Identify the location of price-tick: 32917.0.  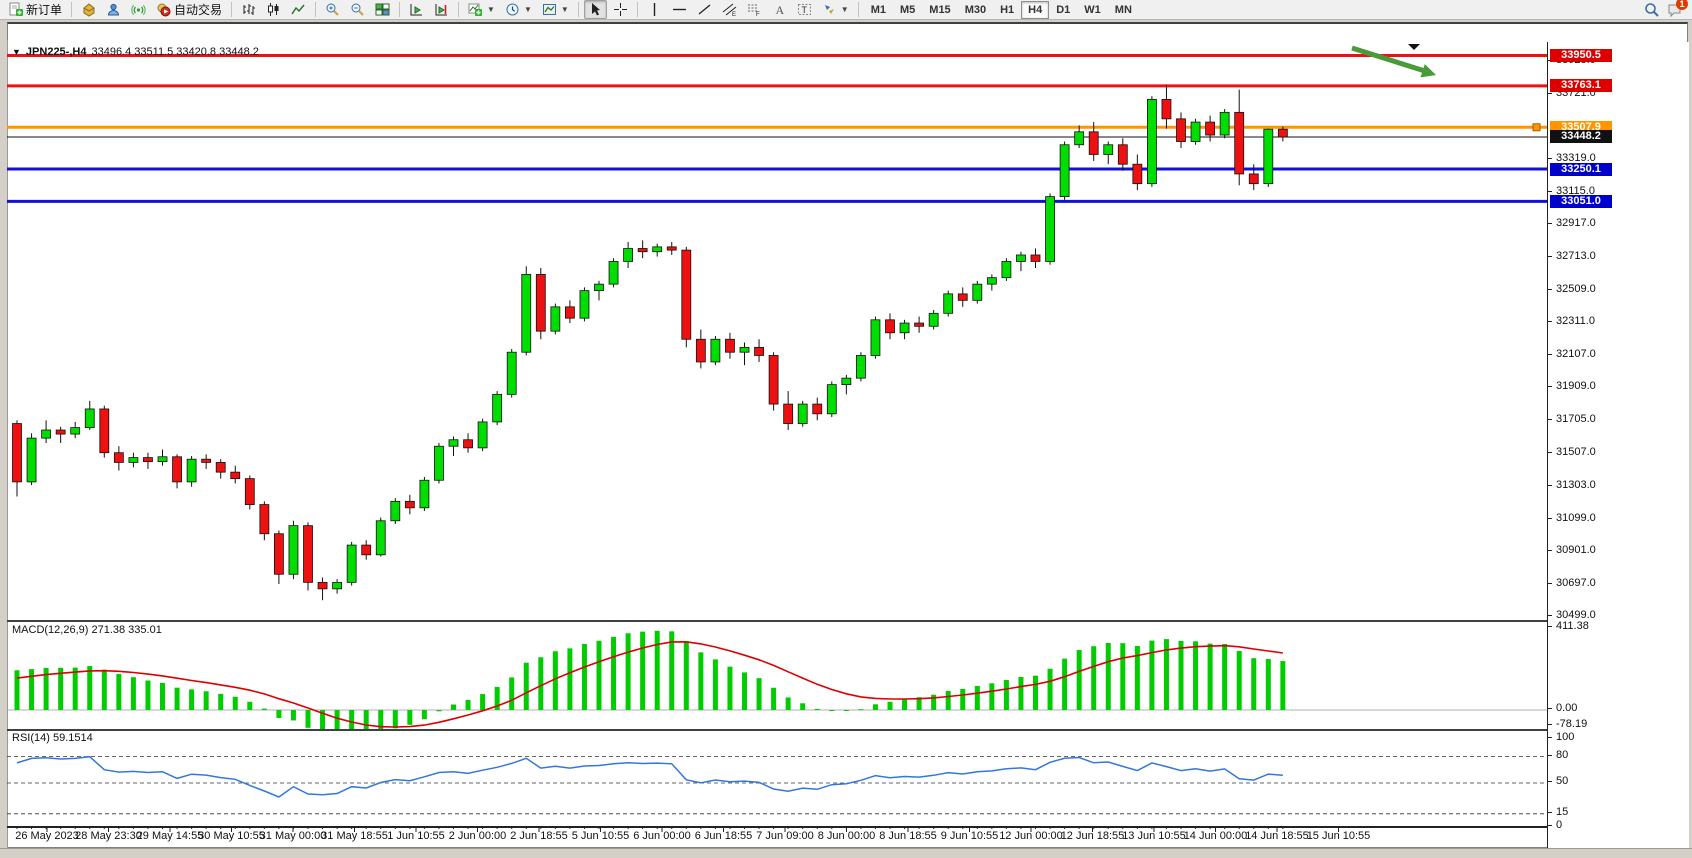
(1576, 223).